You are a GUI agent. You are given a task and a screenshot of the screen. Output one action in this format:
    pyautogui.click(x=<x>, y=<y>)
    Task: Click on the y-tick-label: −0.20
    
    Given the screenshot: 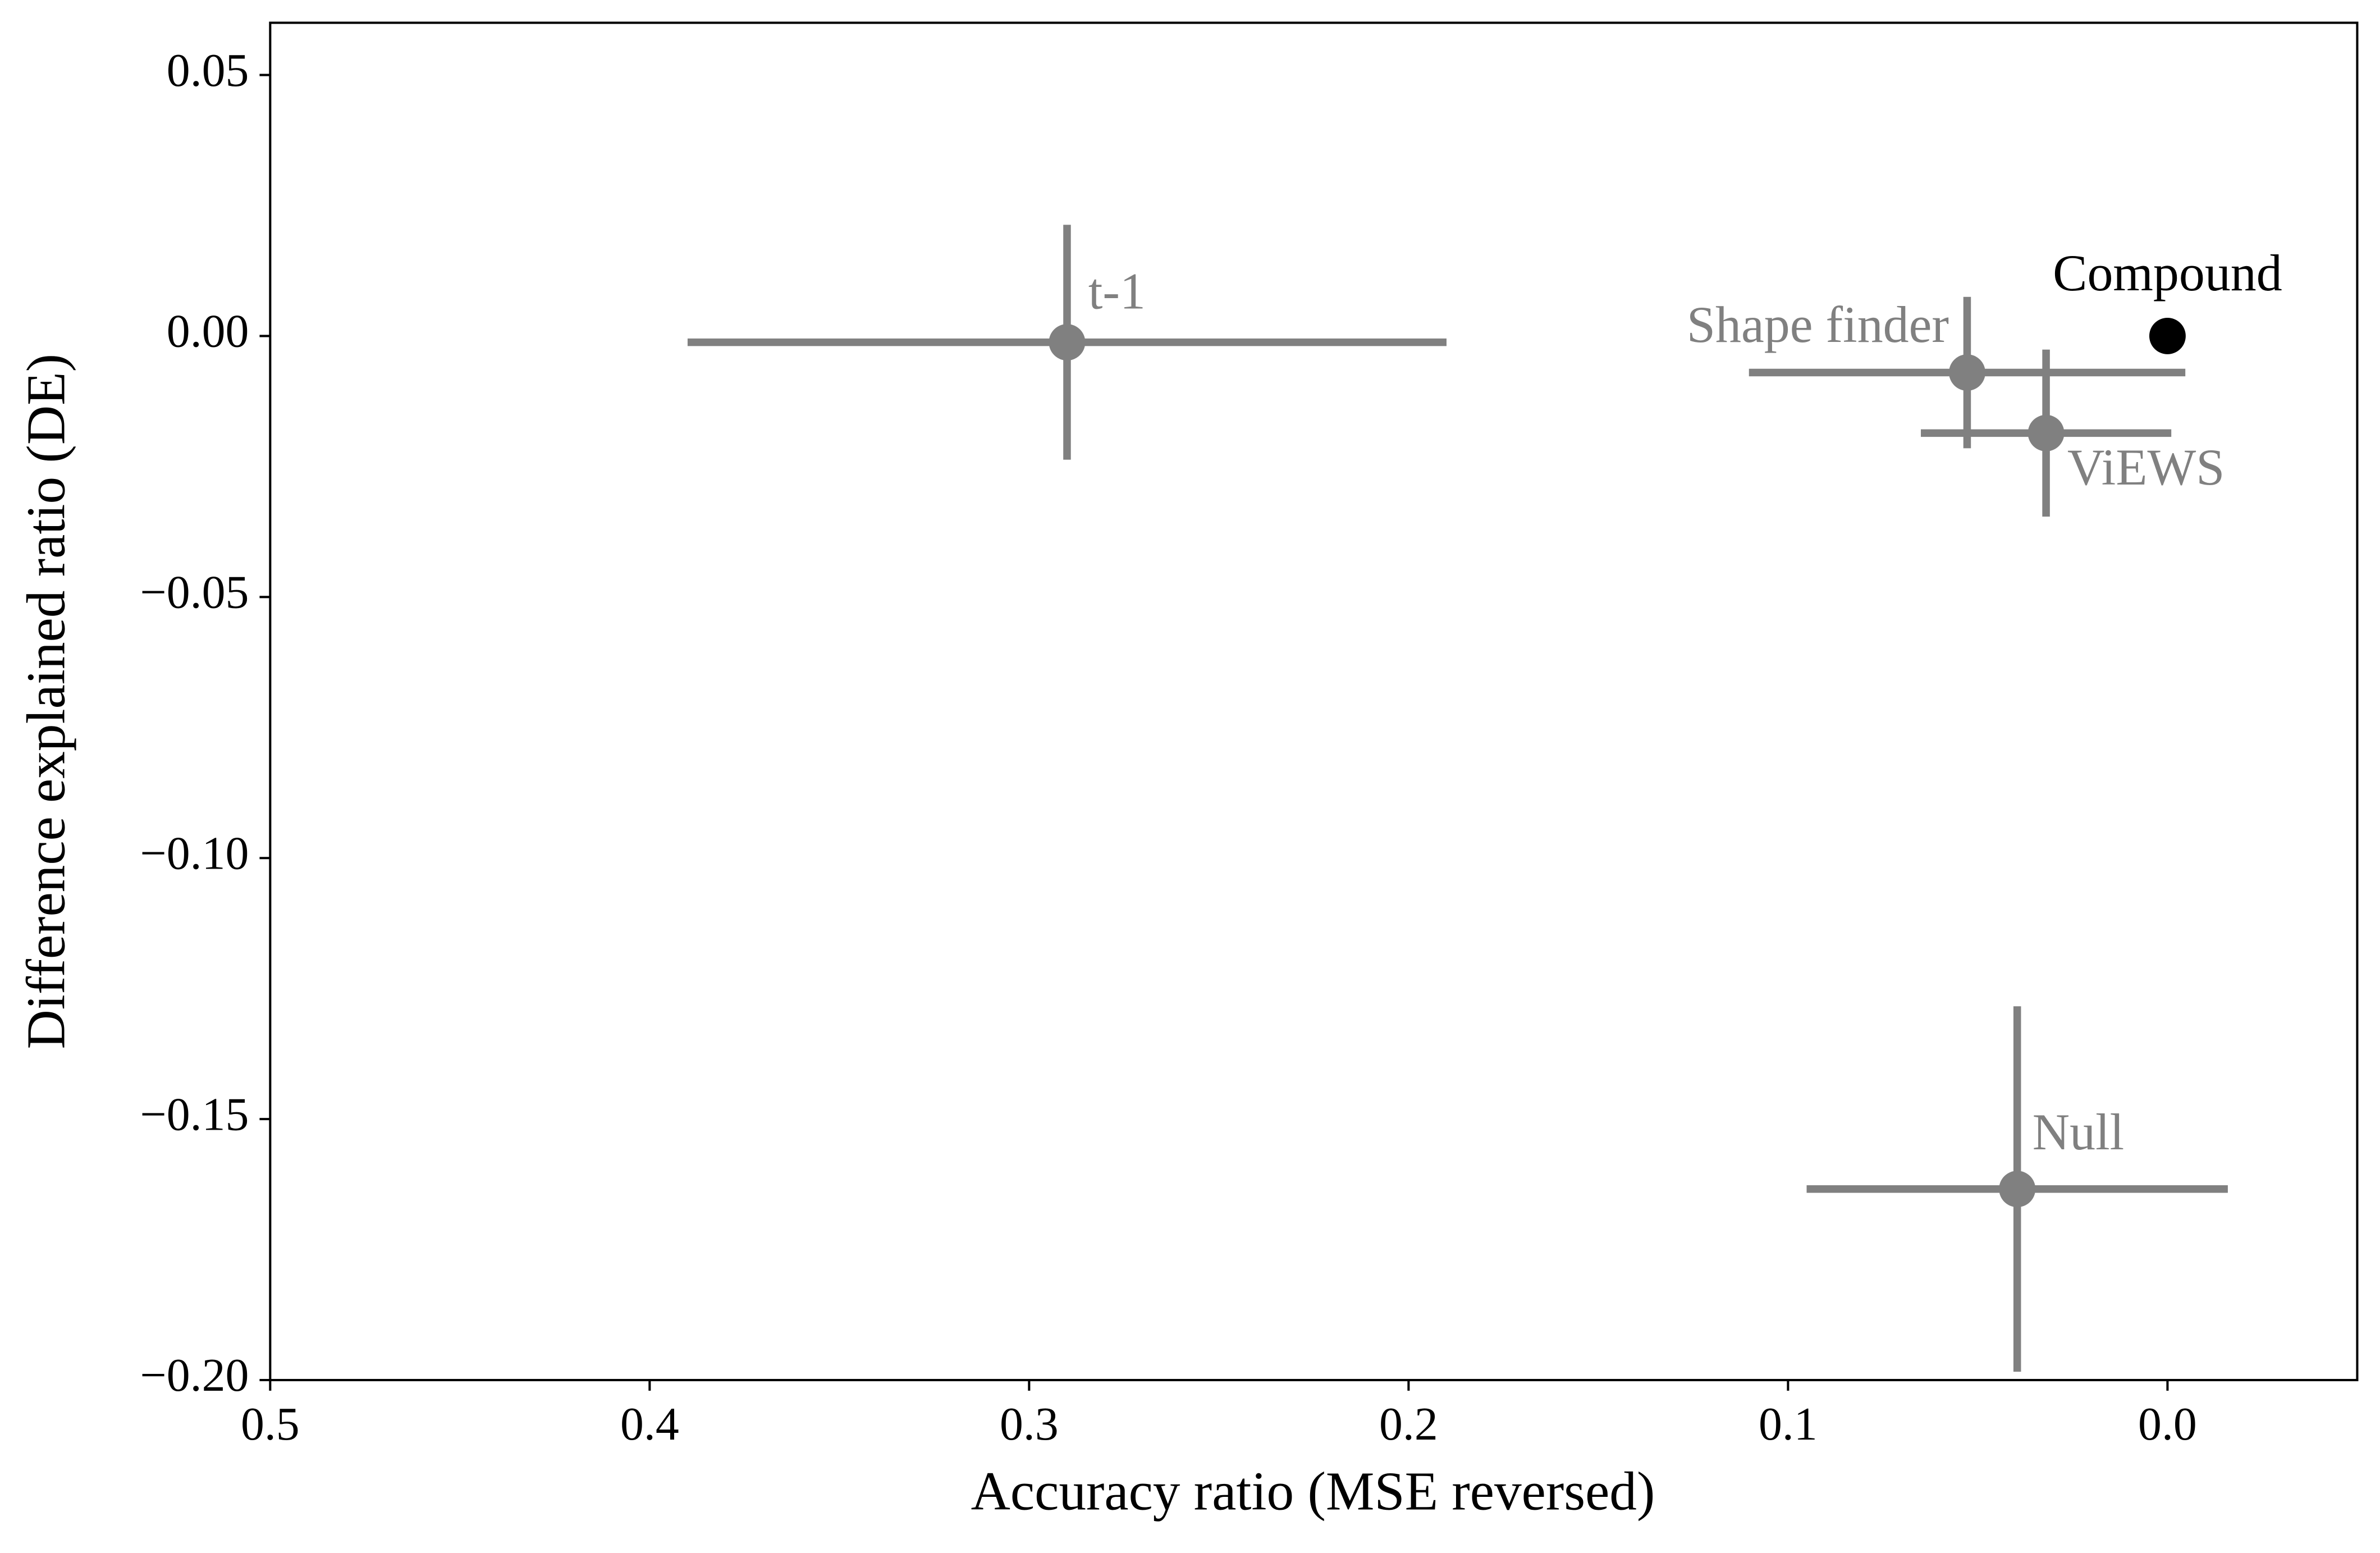 What is the action you would take?
    pyautogui.click(x=195, y=1375)
    